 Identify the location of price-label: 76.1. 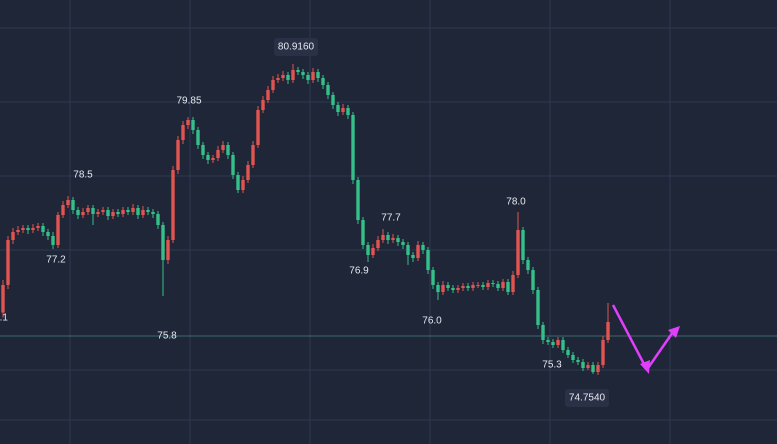
(4, 318).